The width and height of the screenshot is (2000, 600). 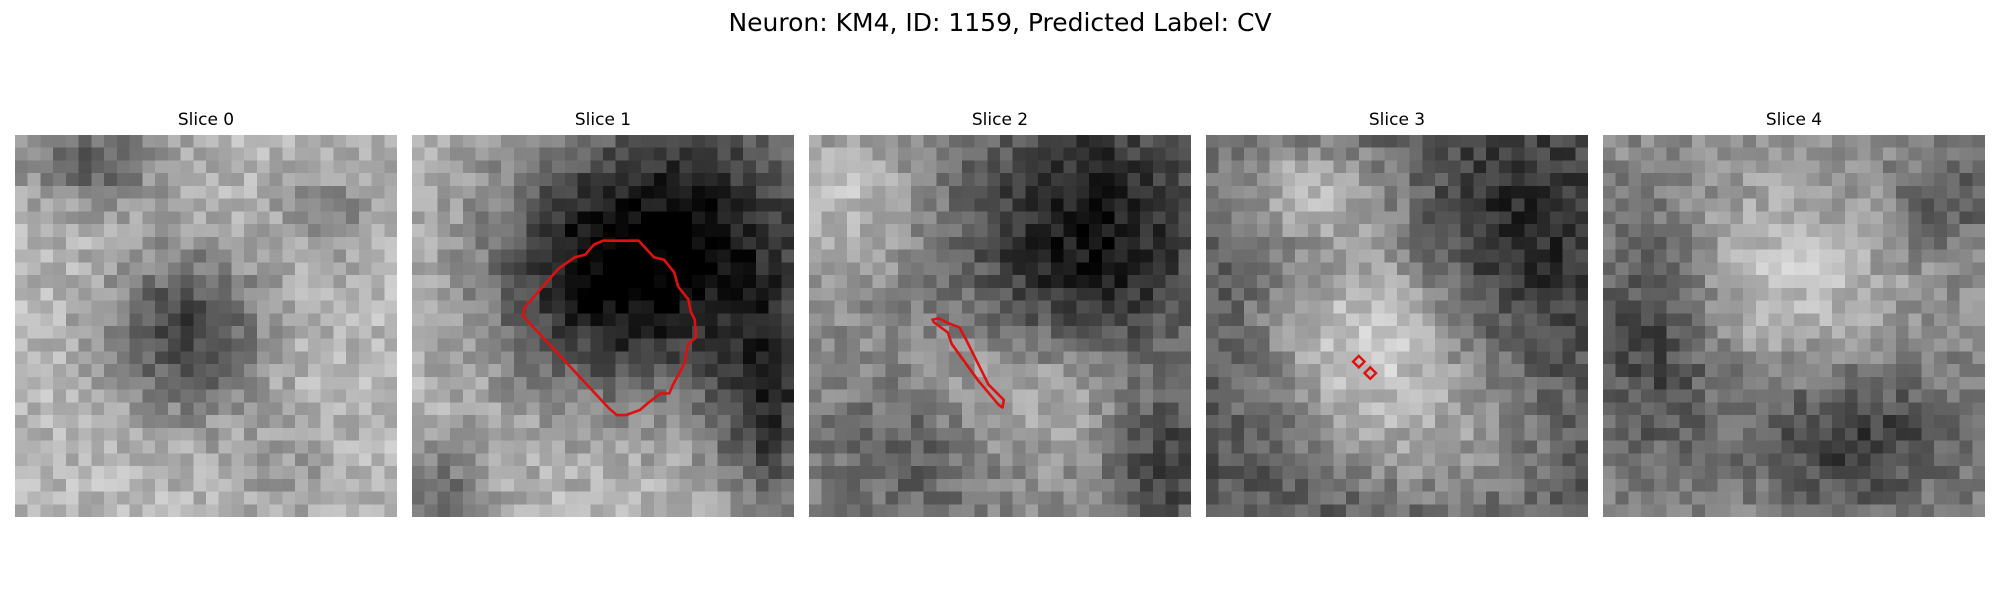 I want to click on slice-title-3: Slice 3, so click(x=1397, y=120).